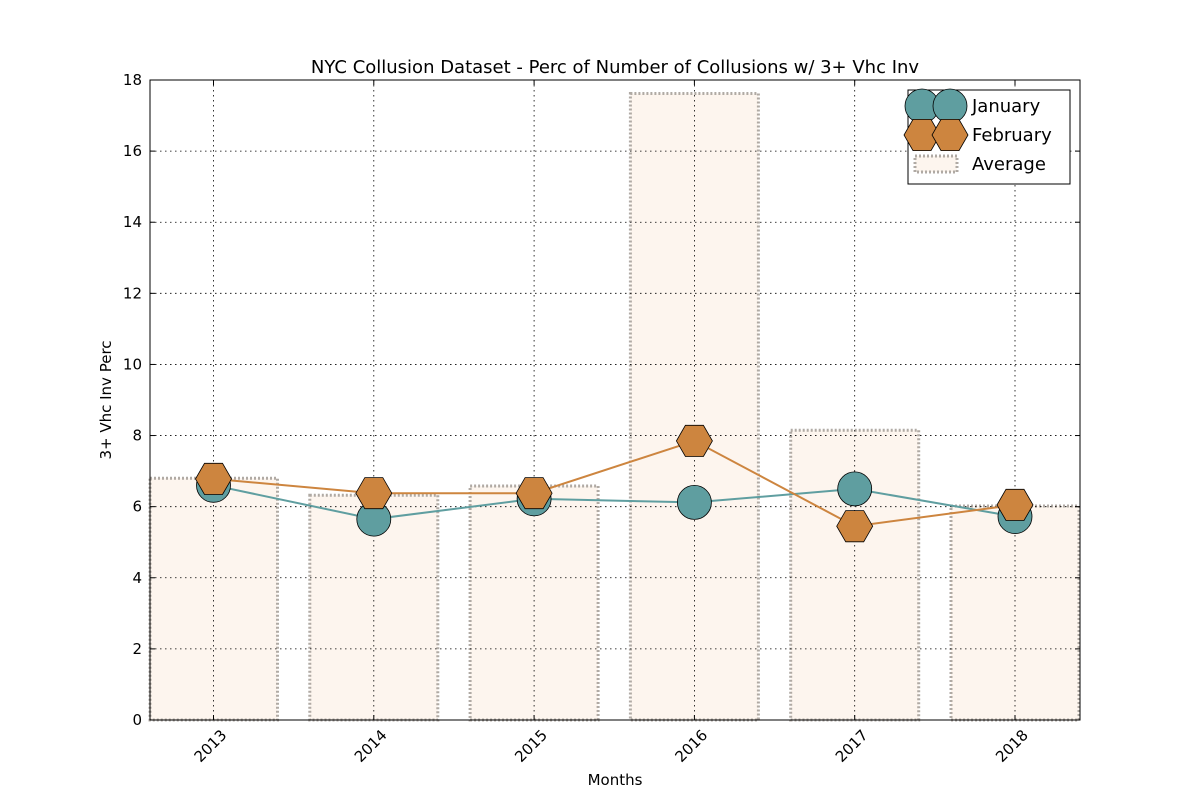 This screenshot has width=1200, height=800. I want to click on series-markers, so click(614, 483).